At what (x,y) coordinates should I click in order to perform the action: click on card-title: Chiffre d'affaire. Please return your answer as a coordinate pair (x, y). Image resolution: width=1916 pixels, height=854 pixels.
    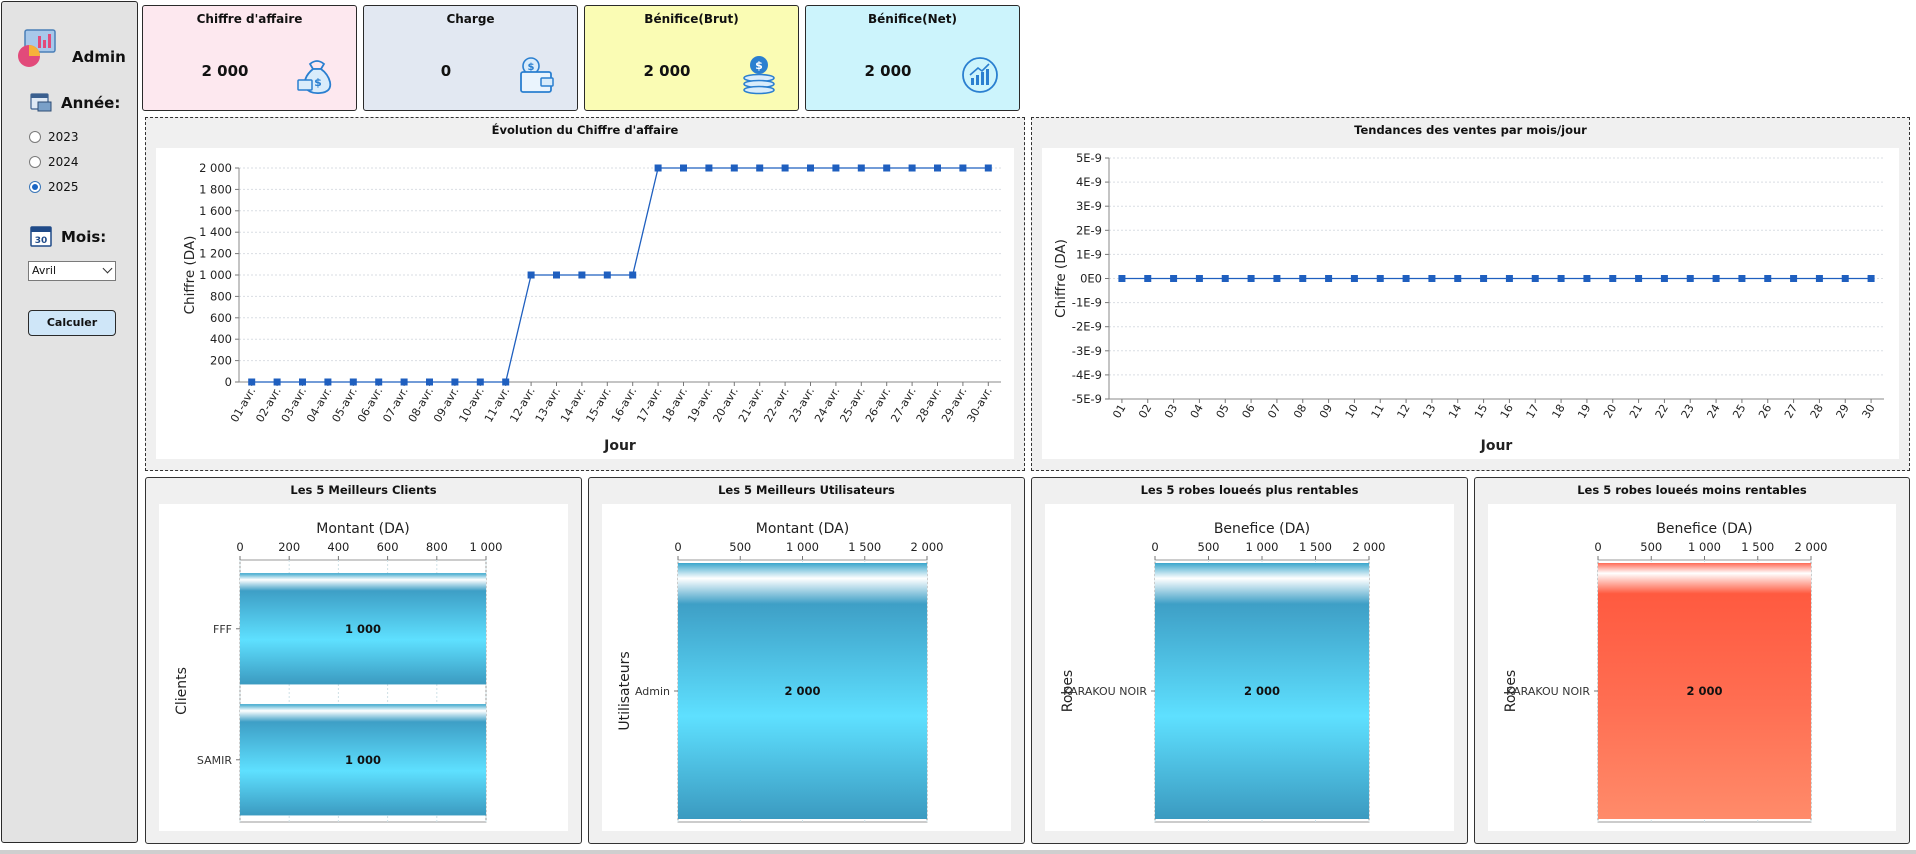
    Looking at the image, I should click on (249, 19).